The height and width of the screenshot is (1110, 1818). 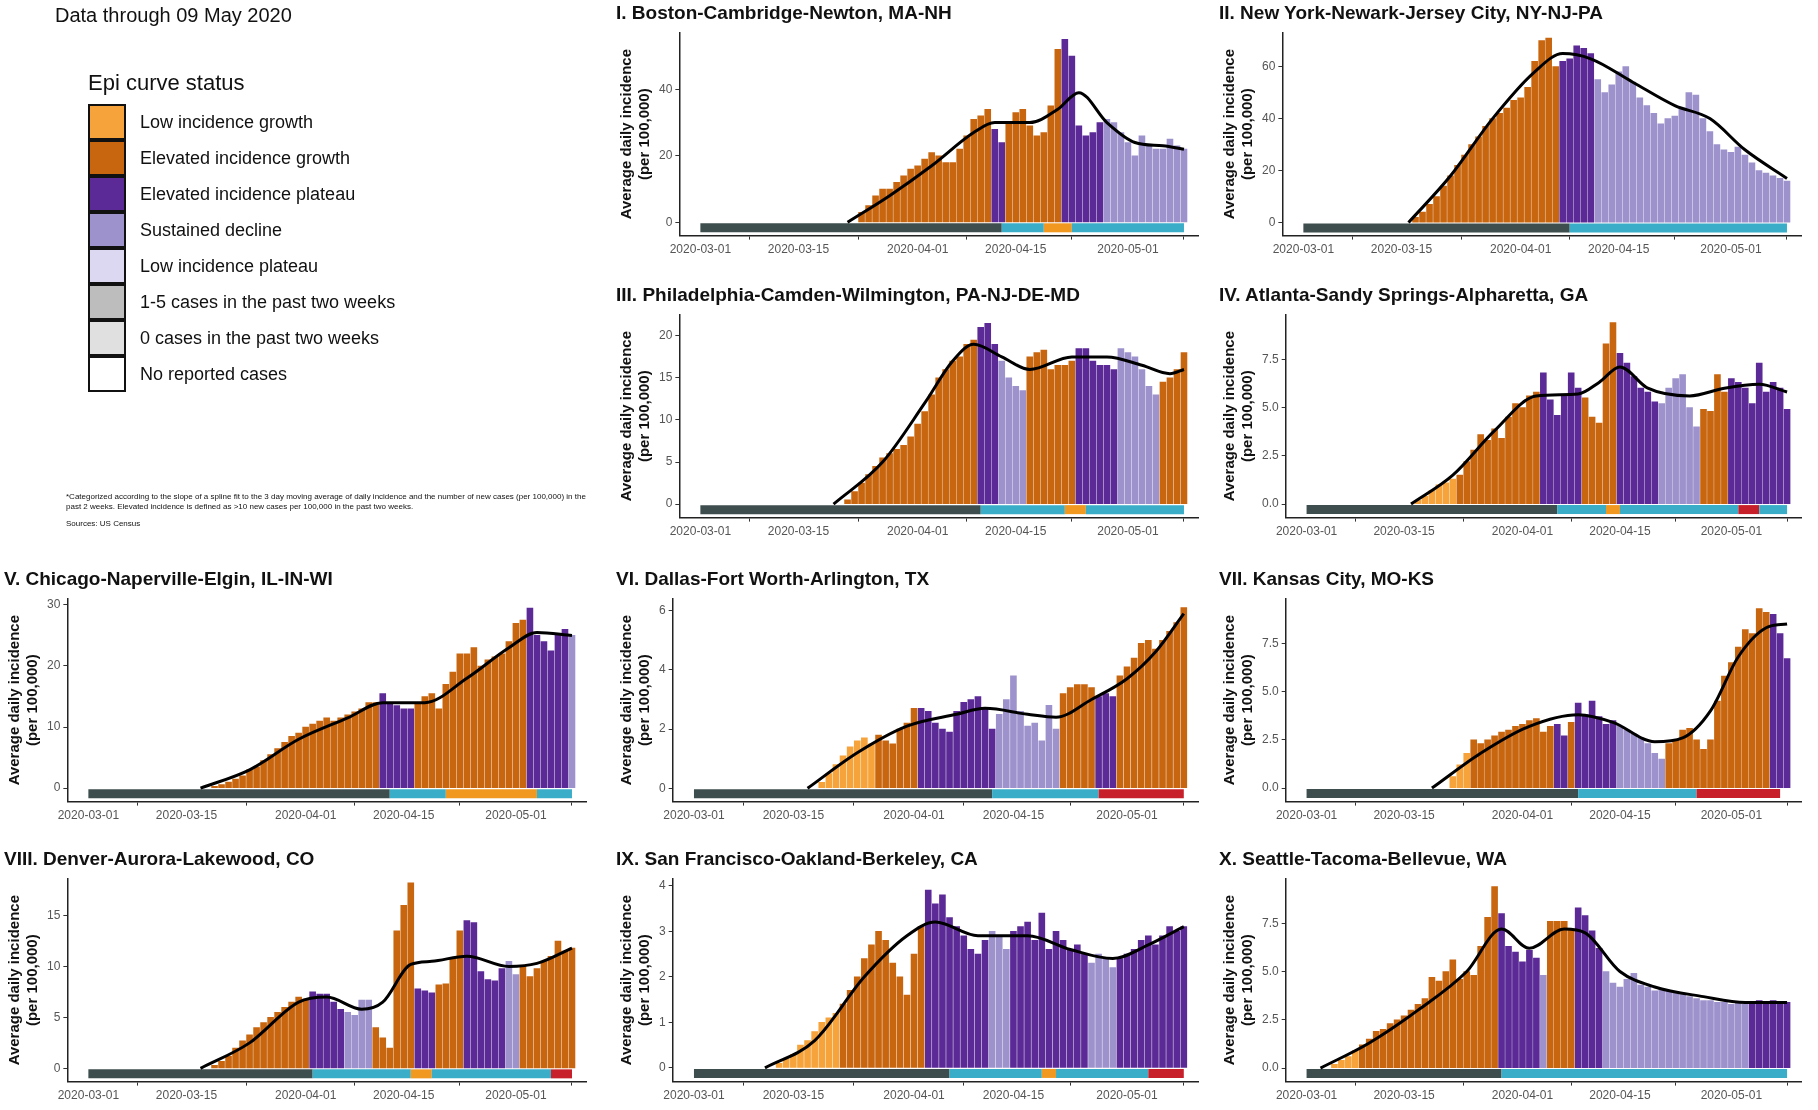 What do you see at coordinates (848, 294) in the screenshot?
I see `chart-title: III. Philadelphia-Camden-Wilmington, PA-NJ-DE-MD` at bounding box center [848, 294].